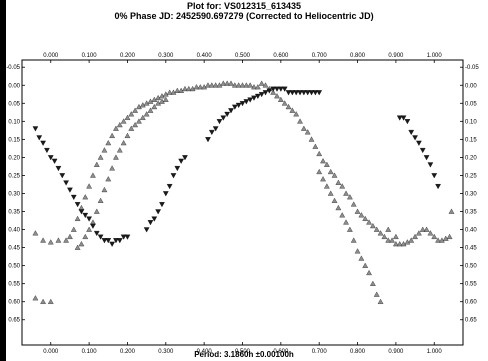 Image resolution: width=488 pixels, height=361 pixels. What do you see at coordinates (51, 56) in the screenshot?
I see `x-tick-label-top: 0.000` at bounding box center [51, 56].